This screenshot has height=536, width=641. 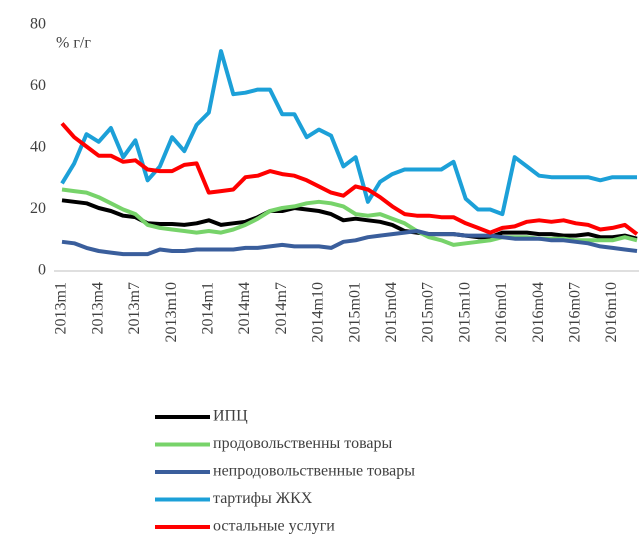 I want to click on legend-label: продовольственны товары, so click(x=303, y=443).